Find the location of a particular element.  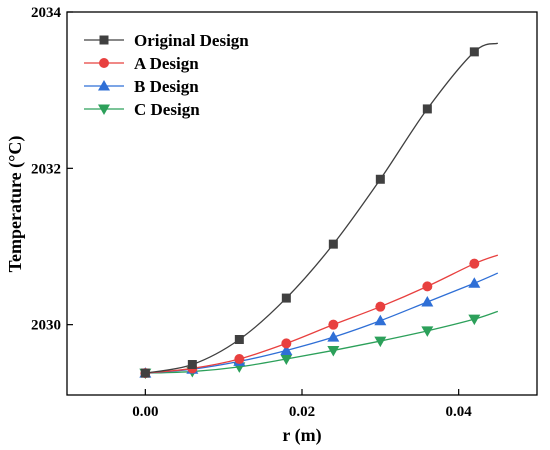

y-tick-label: 2034 is located at coordinates (46, 13).